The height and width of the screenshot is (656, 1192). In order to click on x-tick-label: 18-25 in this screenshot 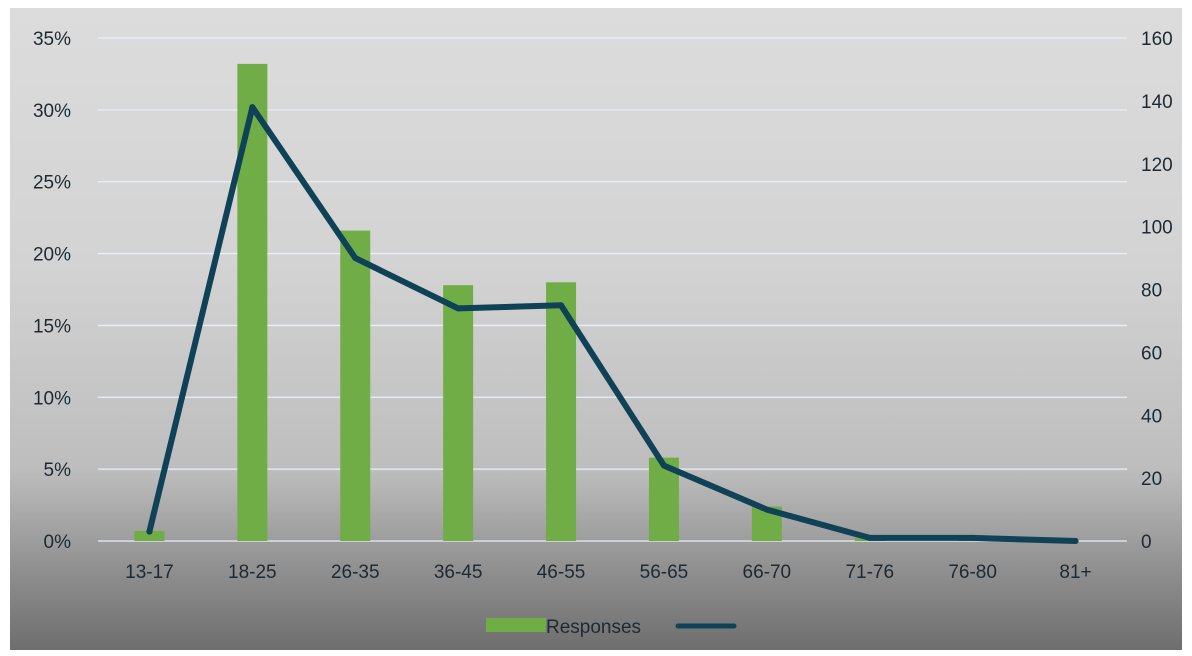, I will do `click(252, 572)`.